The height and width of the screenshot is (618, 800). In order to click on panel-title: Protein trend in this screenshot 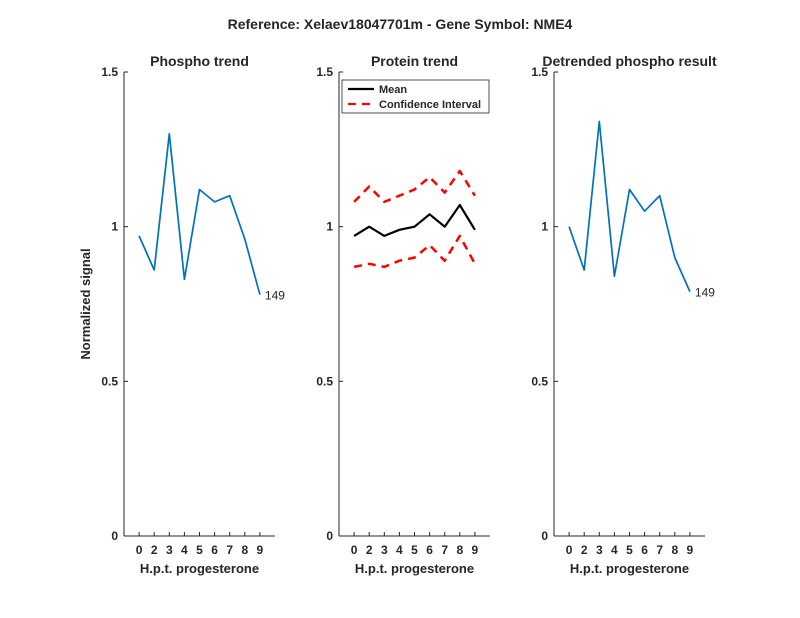, I will do `click(414, 61)`.